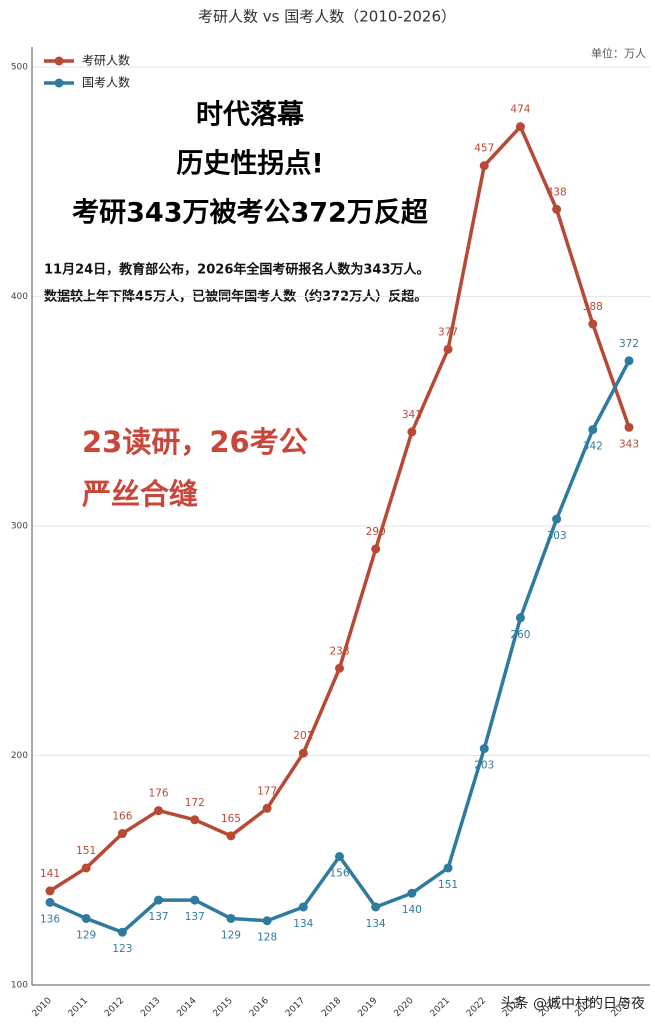 This screenshot has width=655, height=1024. I want to click on data-label: 123, so click(122, 949).